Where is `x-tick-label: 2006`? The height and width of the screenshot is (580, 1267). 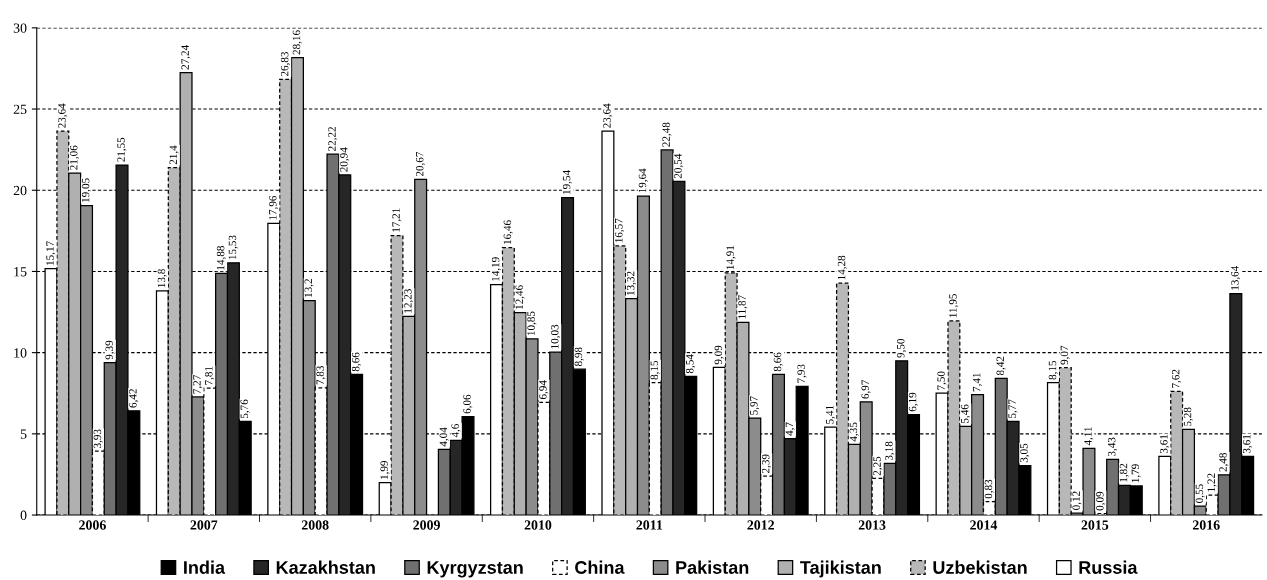 x-tick-label: 2006 is located at coordinates (92, 525).